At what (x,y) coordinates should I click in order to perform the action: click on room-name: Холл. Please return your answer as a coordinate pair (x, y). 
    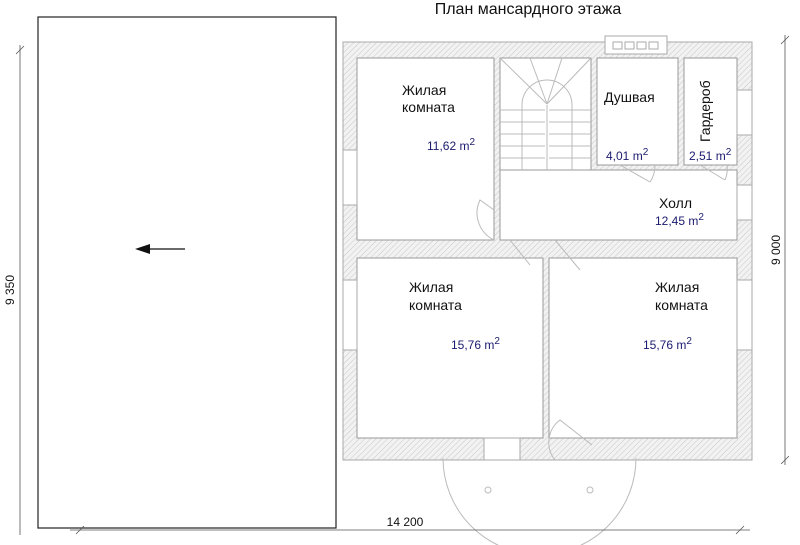
    Looking at the image, I should click on (675, 203).